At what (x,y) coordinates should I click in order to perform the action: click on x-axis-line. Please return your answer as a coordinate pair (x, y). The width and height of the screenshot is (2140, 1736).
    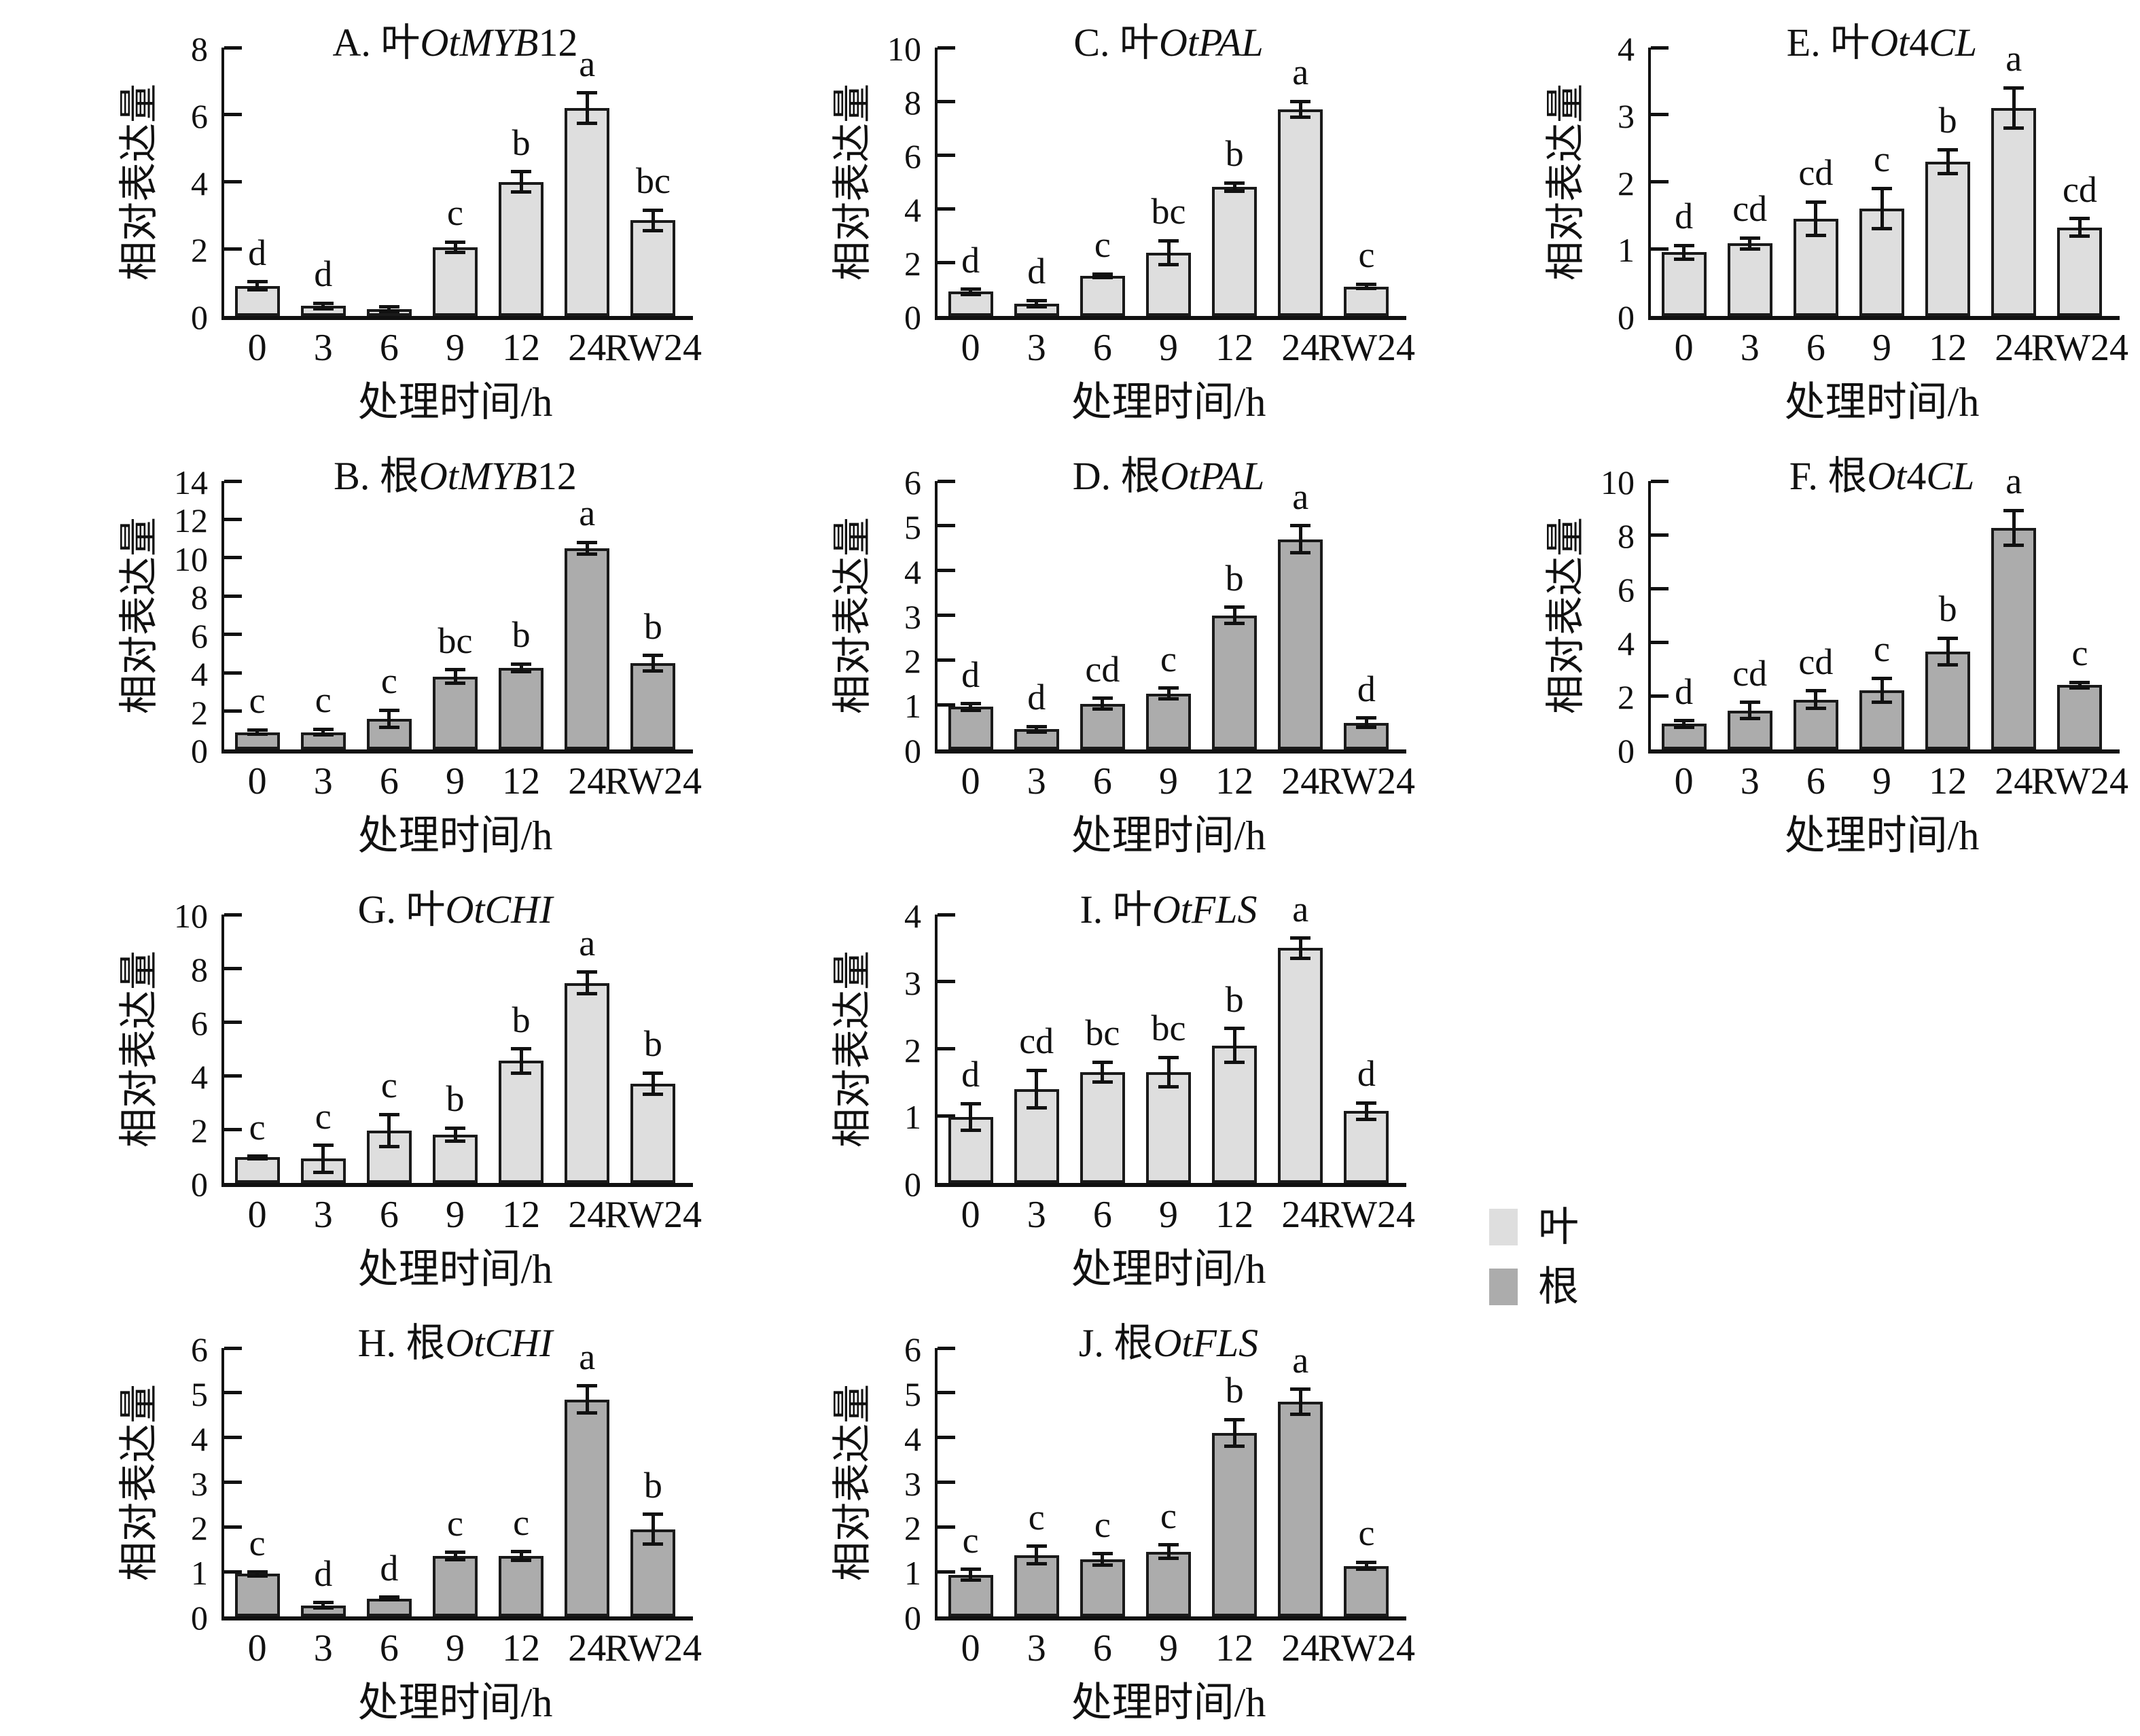
    Looking at the image, I should click on (457, 318).